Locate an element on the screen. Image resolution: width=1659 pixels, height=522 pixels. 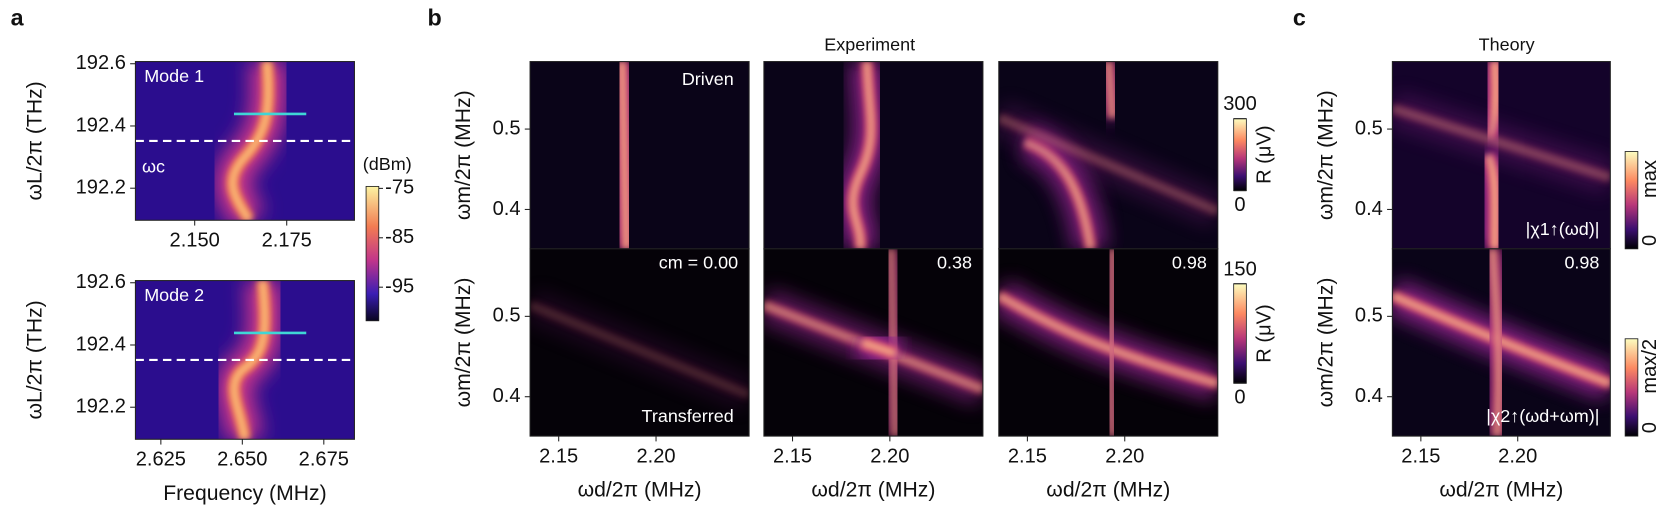
x-tick-label: 2.150 is located at coordinates (195, 241).